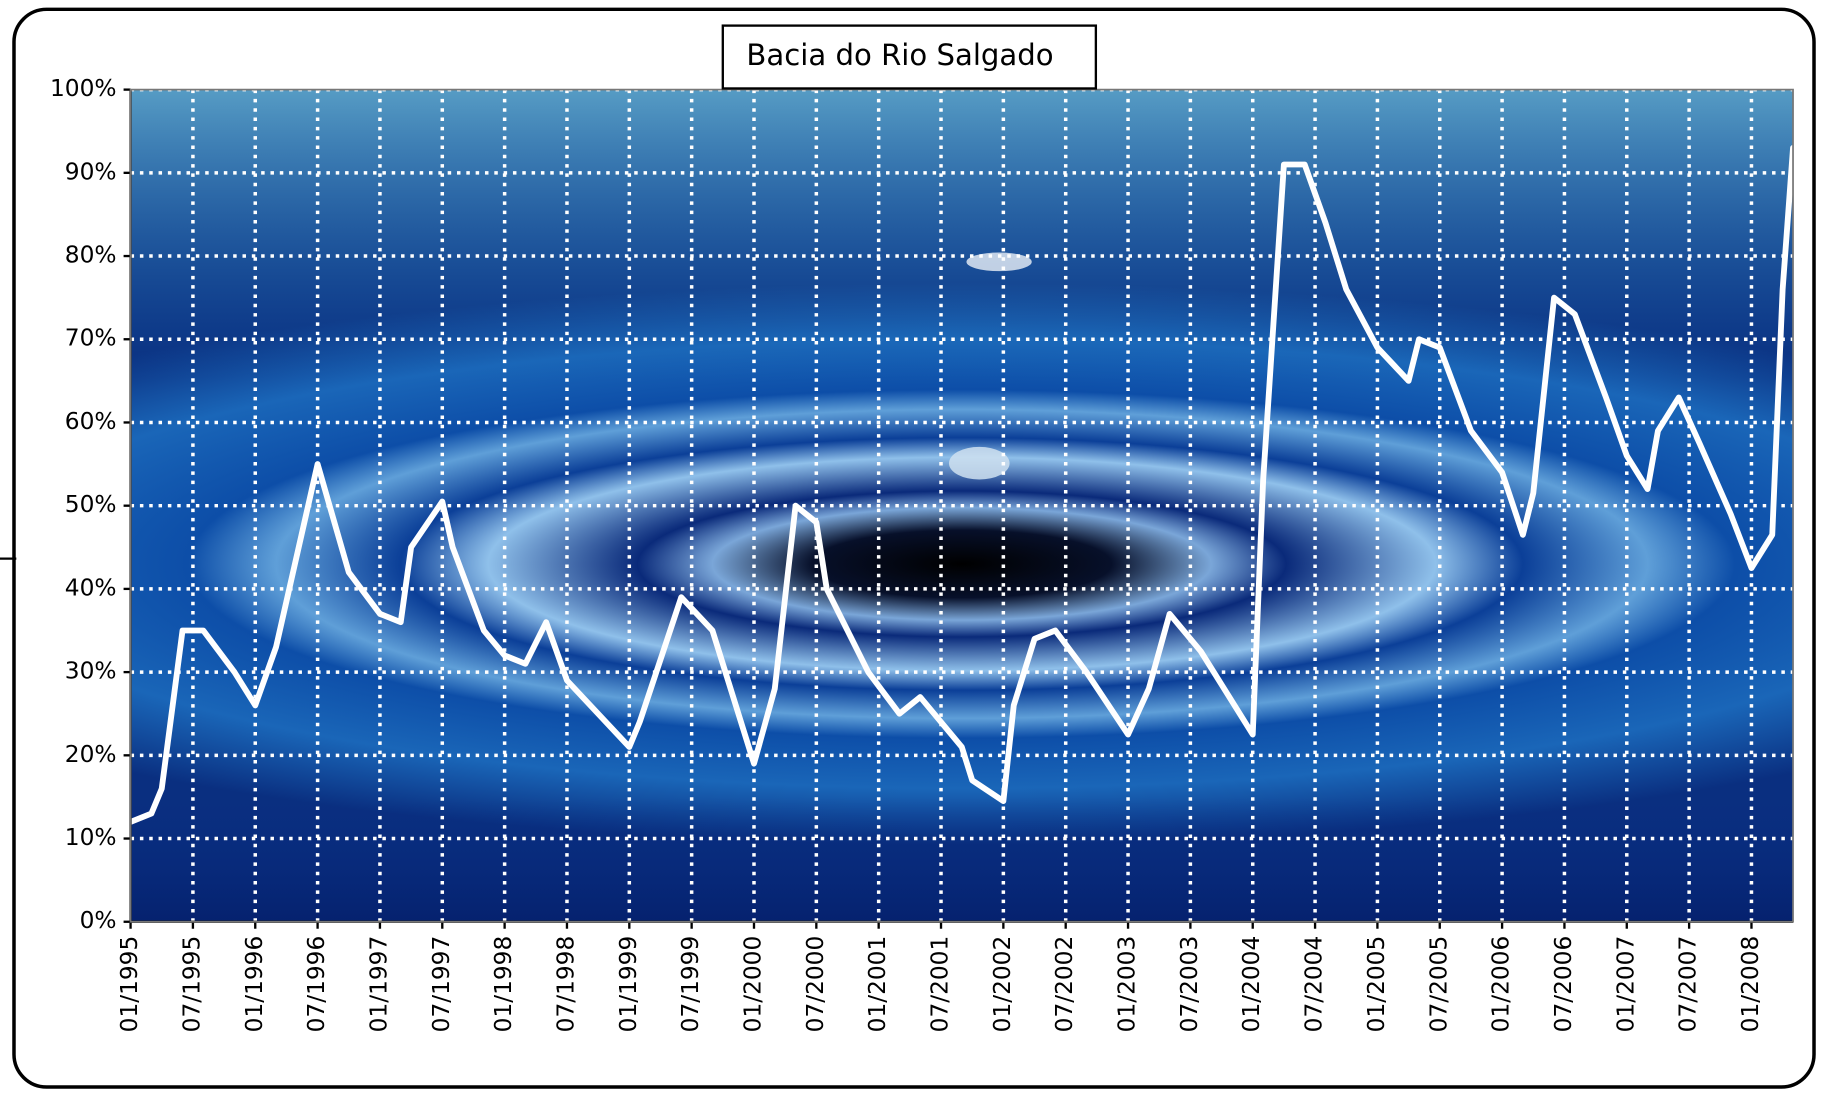 This screenshot has height=1094, width=1828. Describe the element at coordinates (91, 837) in the screenshot. I see `y-tick-label: 10%` at that location.